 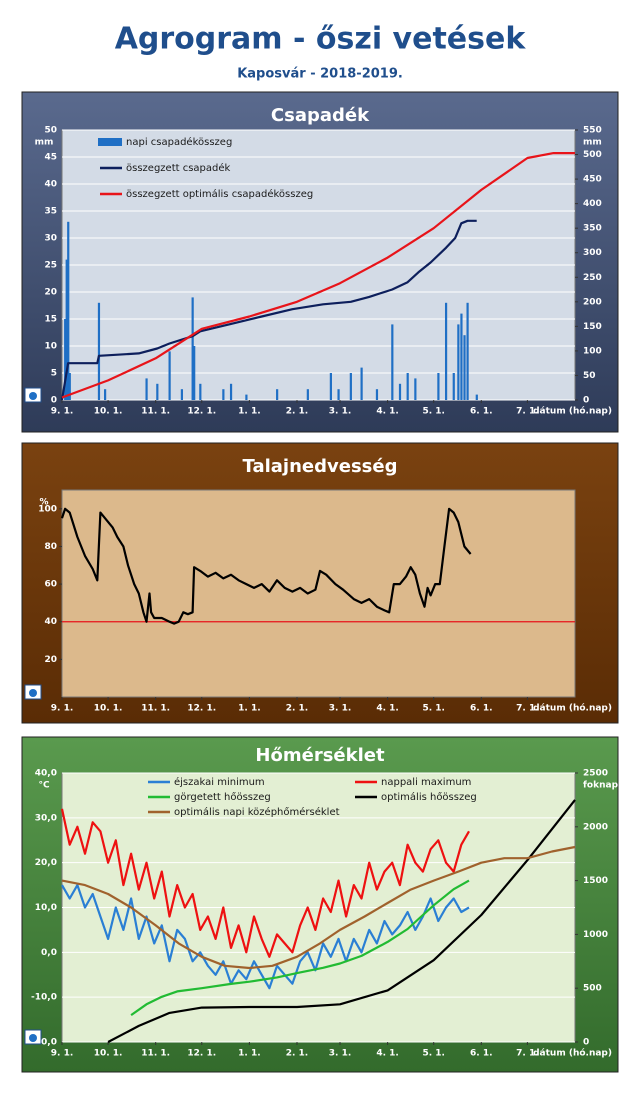 I want to click on y-tick-label: 80, so click(x=50, y=547).